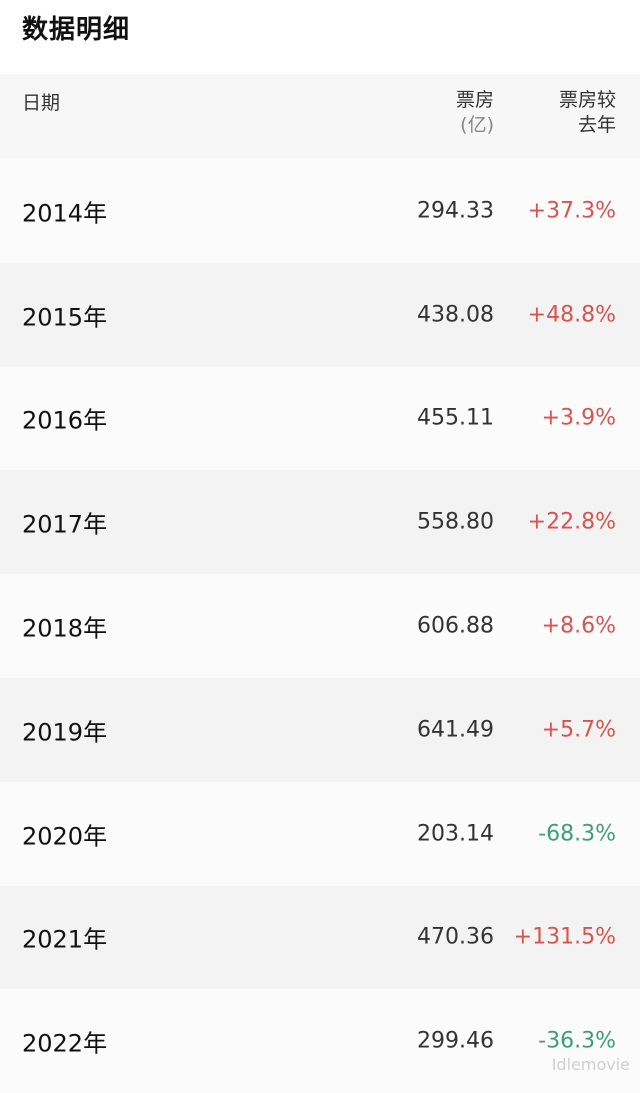  Describe the element at coordinates (41, 103) in the screenshot. I see `header-date: 日期` at that location.